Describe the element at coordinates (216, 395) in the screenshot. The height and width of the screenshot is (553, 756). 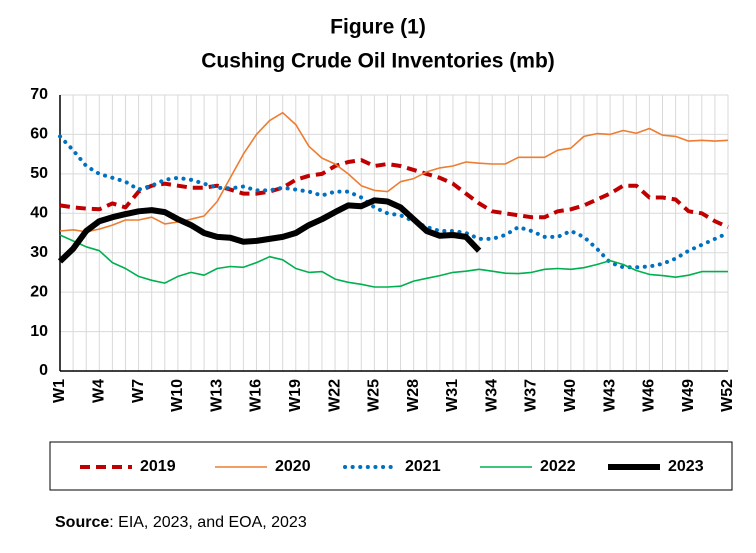
I see `x-tick-label: W13` at that location.